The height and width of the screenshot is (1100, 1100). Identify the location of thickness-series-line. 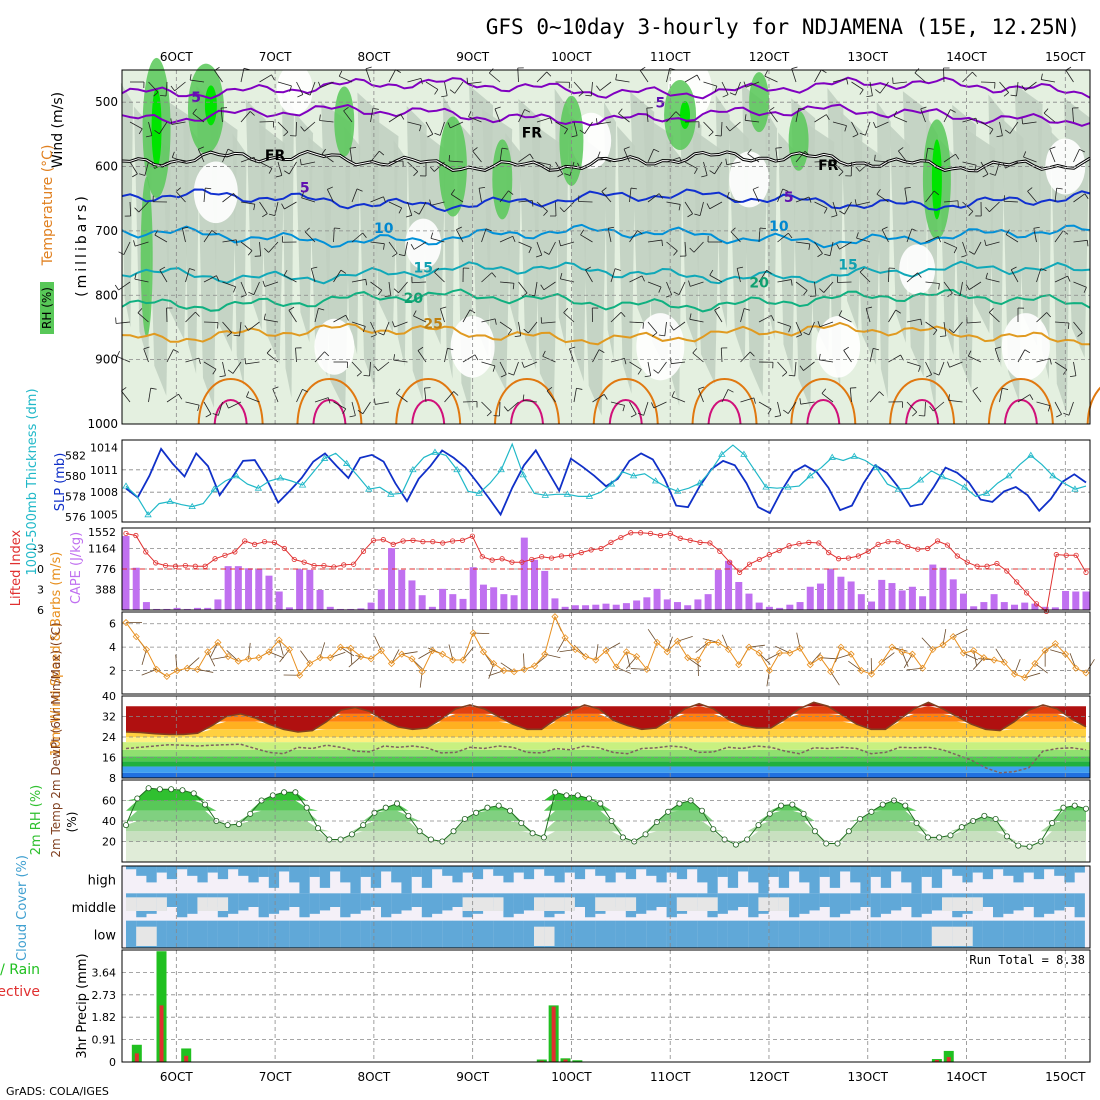
(606, 479).